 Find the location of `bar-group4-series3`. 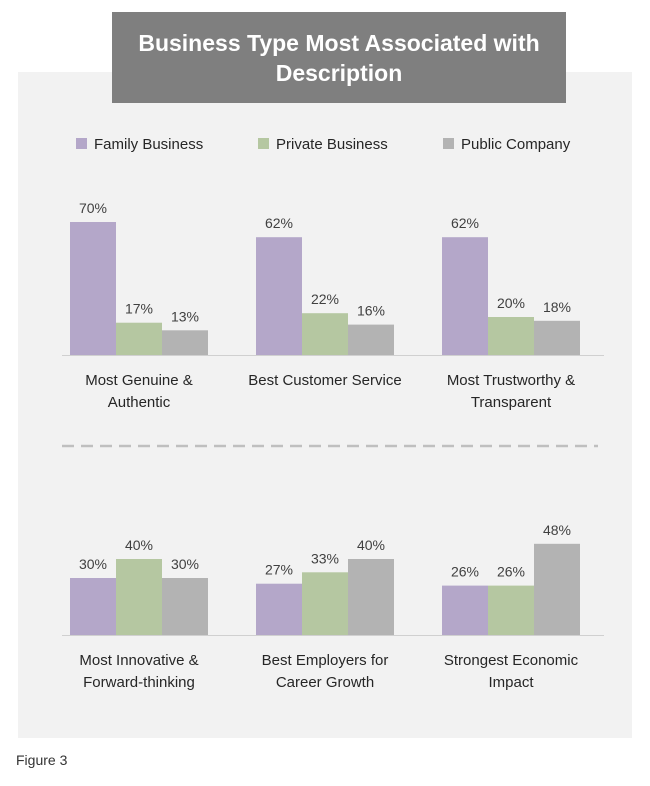

bar-group4-series3 is located at coordinates (185, 606).